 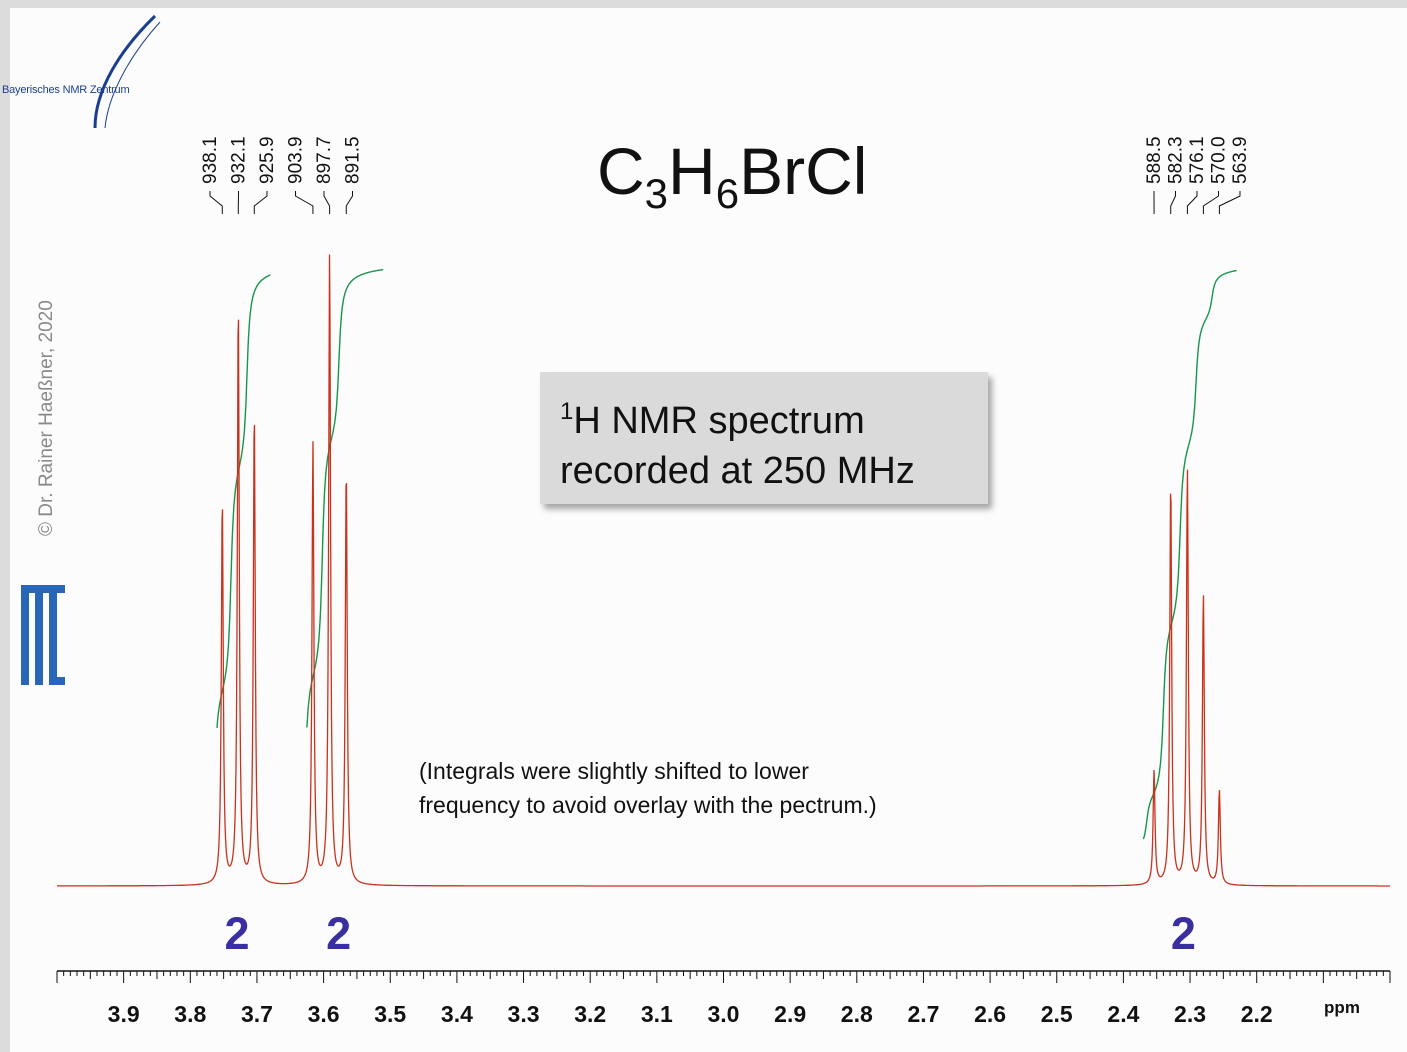 I want to click on peak-frequency-label: 570.0, so click(x=1219, y=160).